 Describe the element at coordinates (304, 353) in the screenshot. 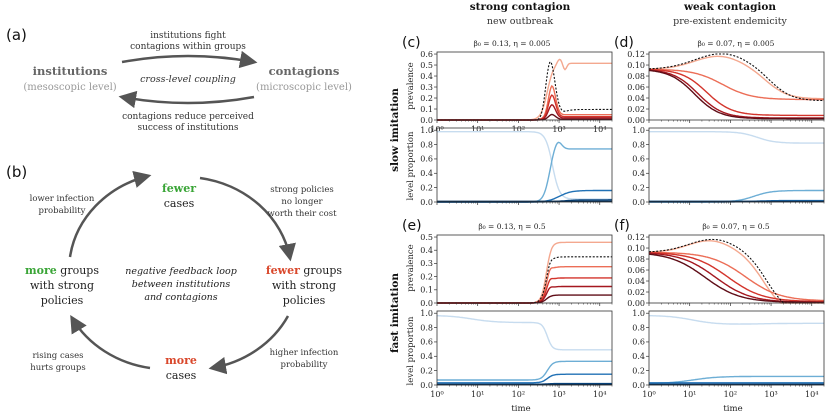

I see `annot-bottom-right-1: higher infection` at that location.